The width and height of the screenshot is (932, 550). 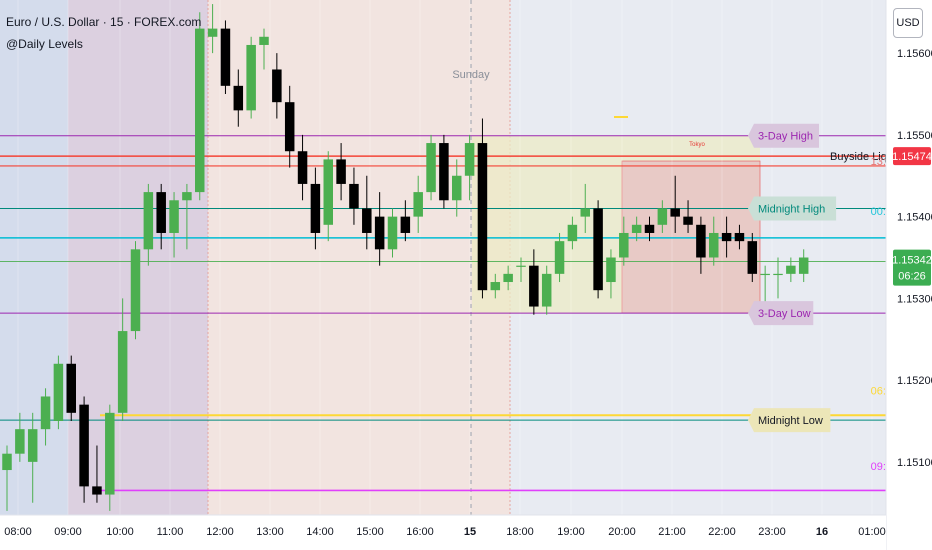 What do you see at coordinates (697, 145) in the screenshot?
I see `tokyo-label: Tokyo` at bounding box center [697, 145].